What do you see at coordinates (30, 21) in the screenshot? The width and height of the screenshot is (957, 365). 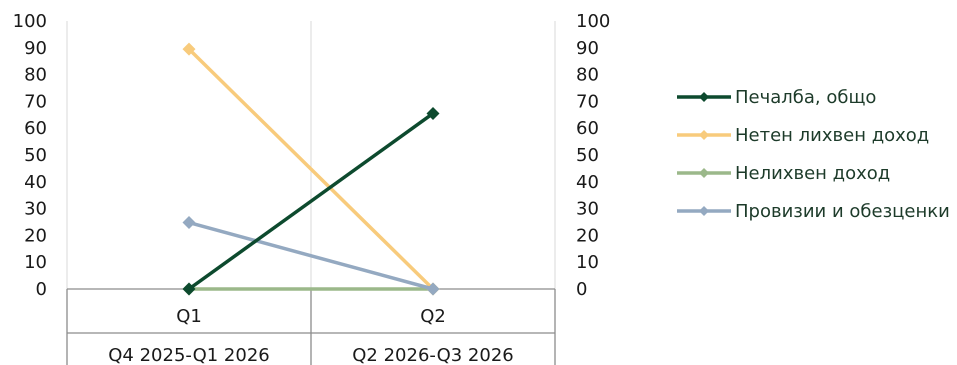 I see `y-tick-label-left: 100` at bounding box center [30, 21].